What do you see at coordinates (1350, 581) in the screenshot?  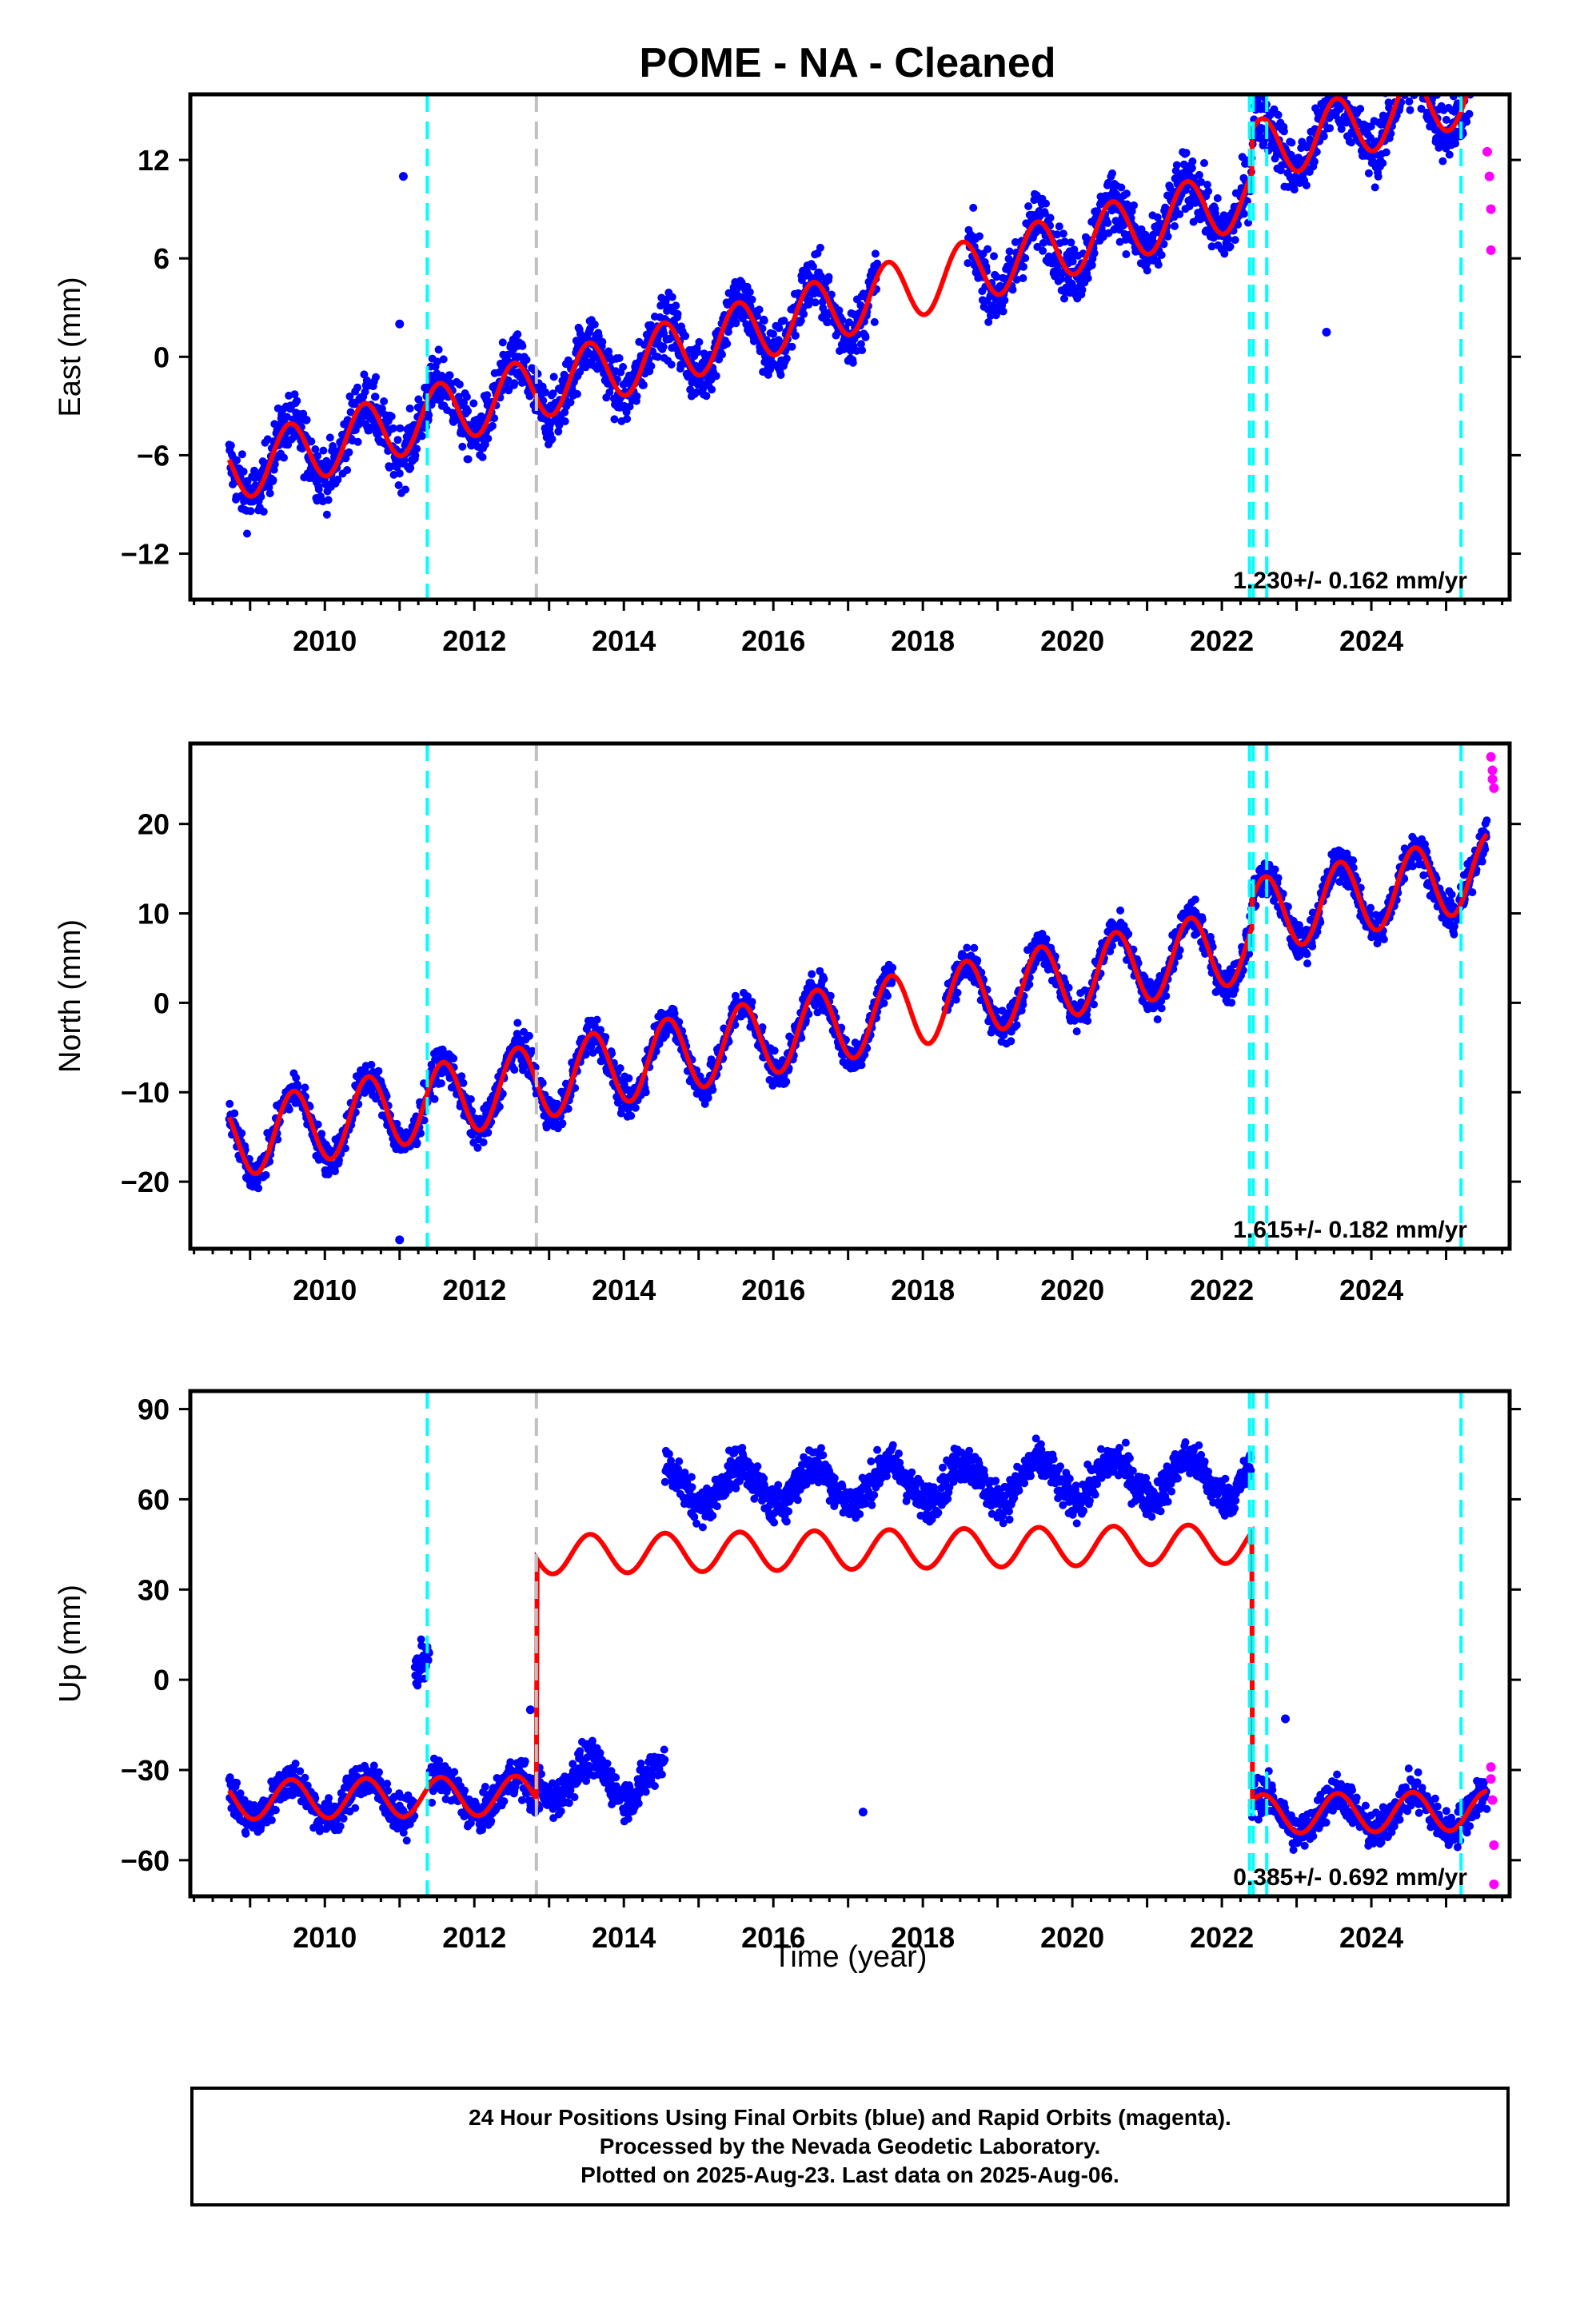 I see `rate-label: 1.230+/- 0.162 mm/yr` at bounding box center [1350, 581].